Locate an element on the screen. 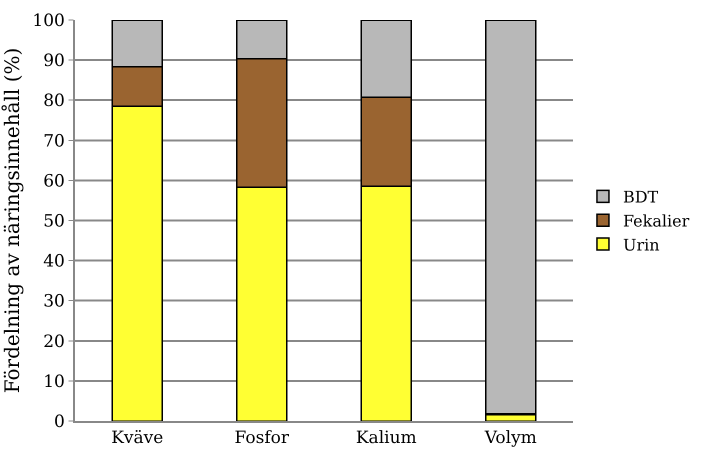 This screenshot has width=723, height=461. x-tick-label: Volym is located at coordinates (510, 438).